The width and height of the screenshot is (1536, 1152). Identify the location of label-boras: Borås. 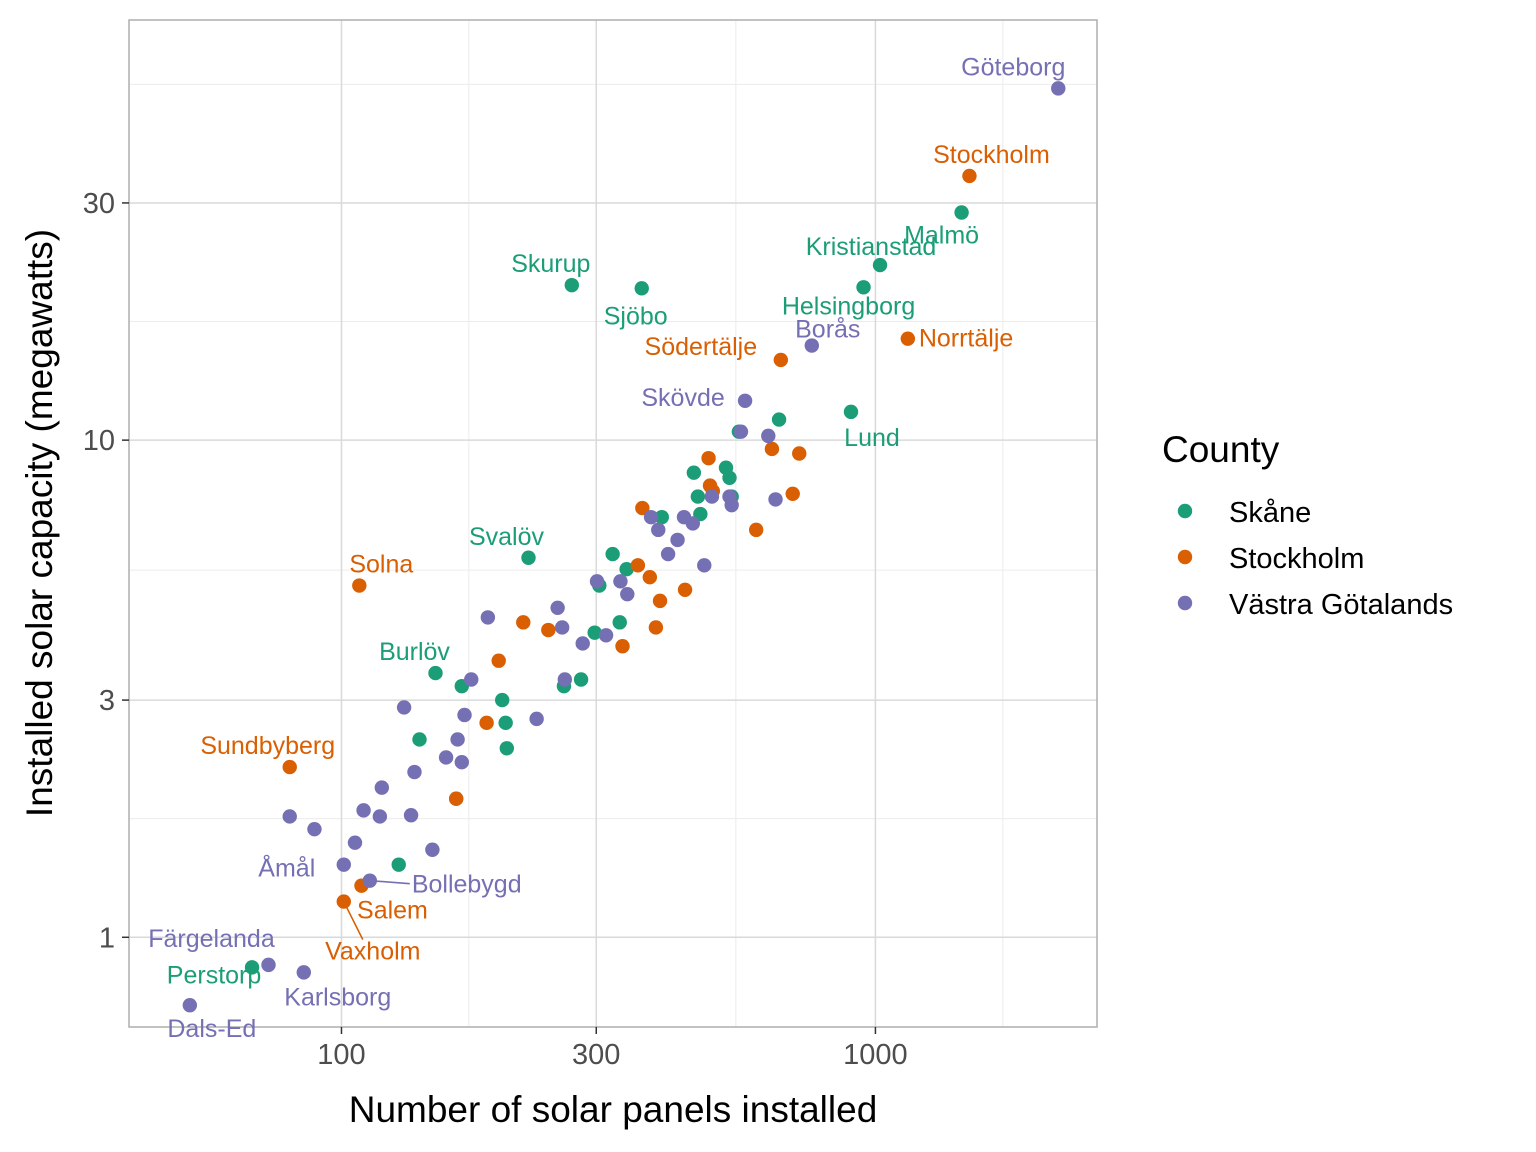
(827, 330).